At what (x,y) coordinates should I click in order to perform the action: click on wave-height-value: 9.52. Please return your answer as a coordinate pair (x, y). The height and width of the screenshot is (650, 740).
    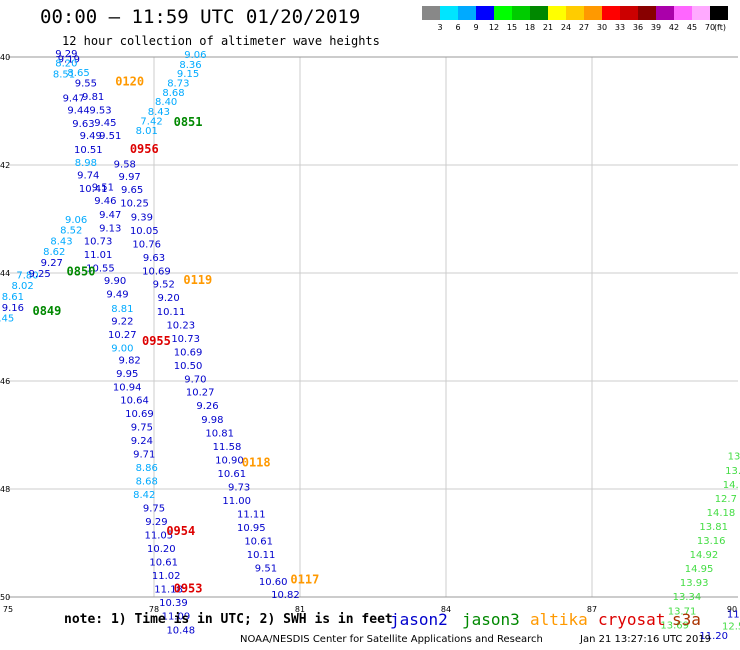
    Looking at the image, I should click on (164, 285).